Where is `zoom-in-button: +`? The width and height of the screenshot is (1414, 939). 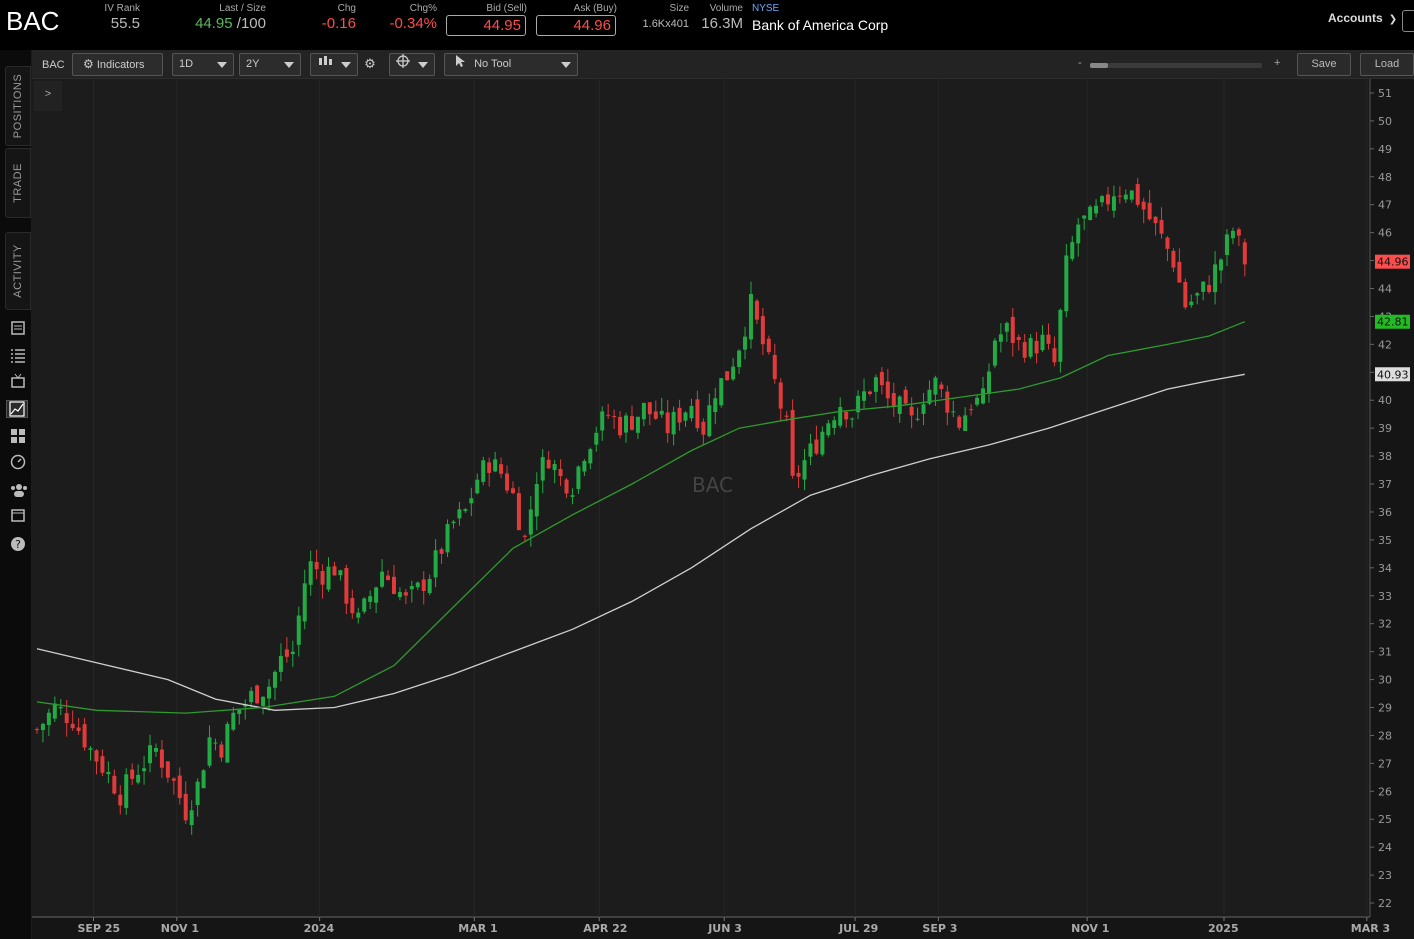
zoom-in-button: + is located at coordinates (1277, 63).